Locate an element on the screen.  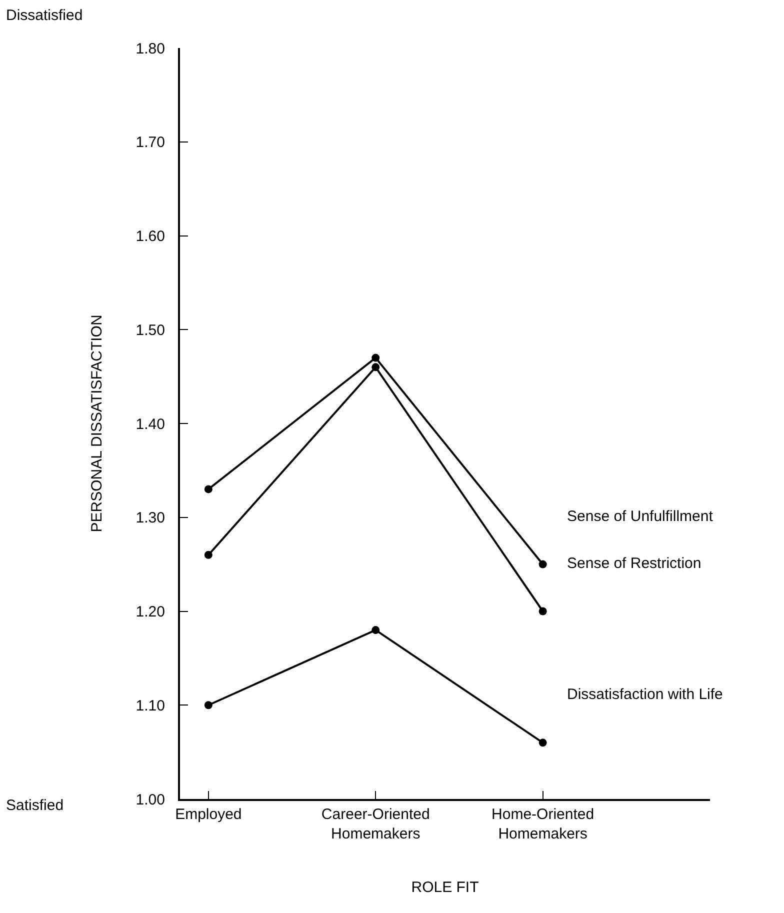
y-axis-title: PERSONAL DISSATISFACTION is located at coordinates (97, 423).